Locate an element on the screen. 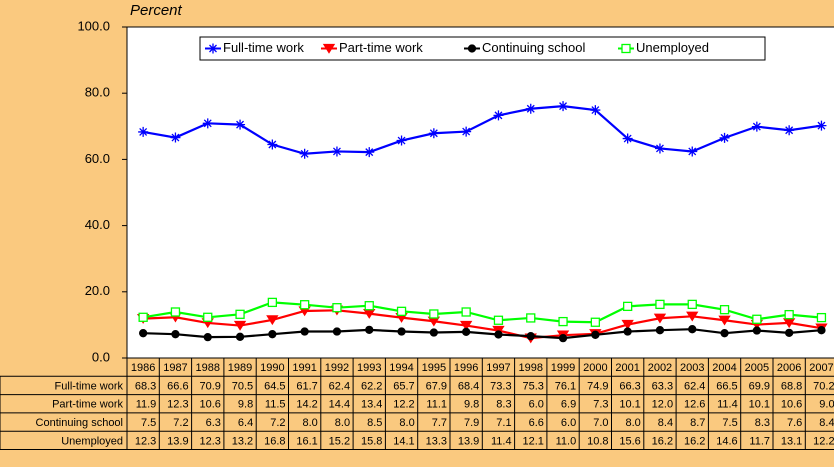 The height and width of the screenshot is (467, 834). y-tick-label: 20.0 is located at coordinates (97, 290).